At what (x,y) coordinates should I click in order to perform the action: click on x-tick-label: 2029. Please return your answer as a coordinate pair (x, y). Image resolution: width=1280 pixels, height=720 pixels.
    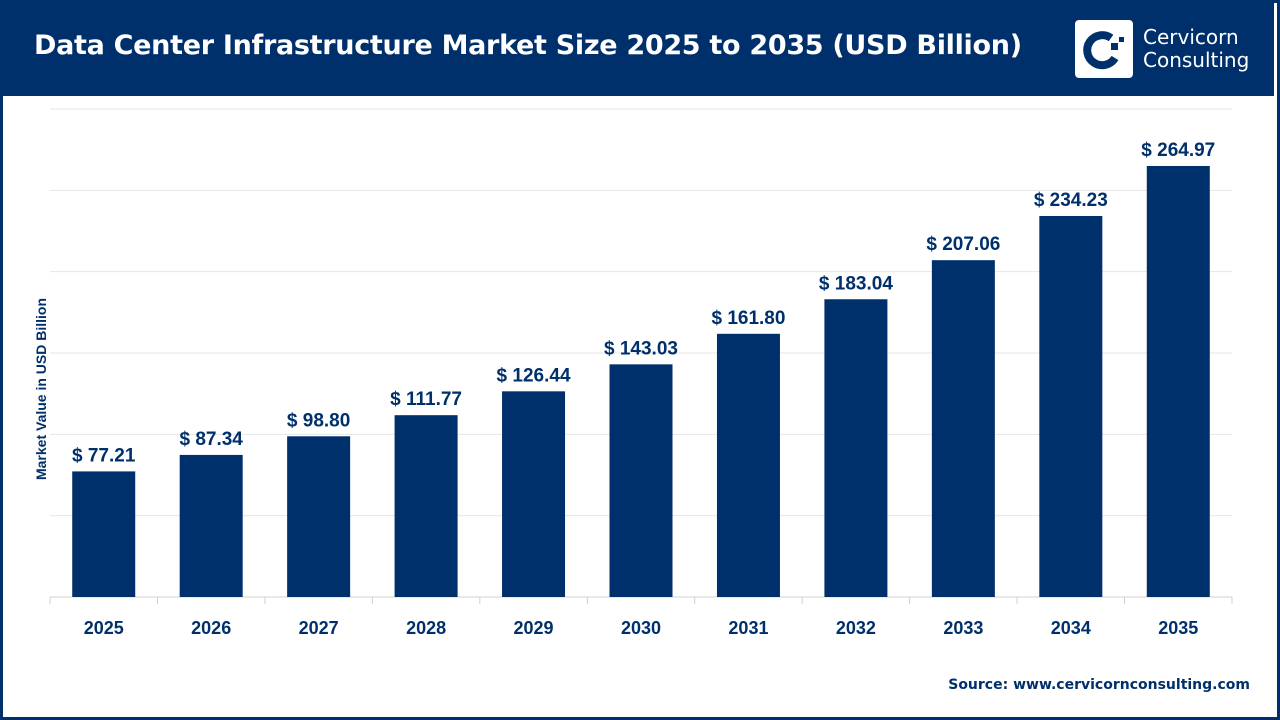
    Looking at the image, I should click on (534, 628).